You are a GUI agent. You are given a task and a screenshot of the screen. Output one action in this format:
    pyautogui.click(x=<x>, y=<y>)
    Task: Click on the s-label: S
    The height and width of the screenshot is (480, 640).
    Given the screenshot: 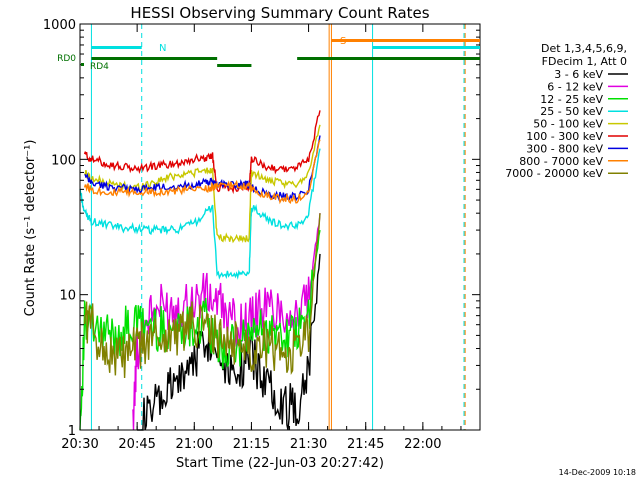 What is the action you would take?
    pyautogui.click(x=343, y=41)
    